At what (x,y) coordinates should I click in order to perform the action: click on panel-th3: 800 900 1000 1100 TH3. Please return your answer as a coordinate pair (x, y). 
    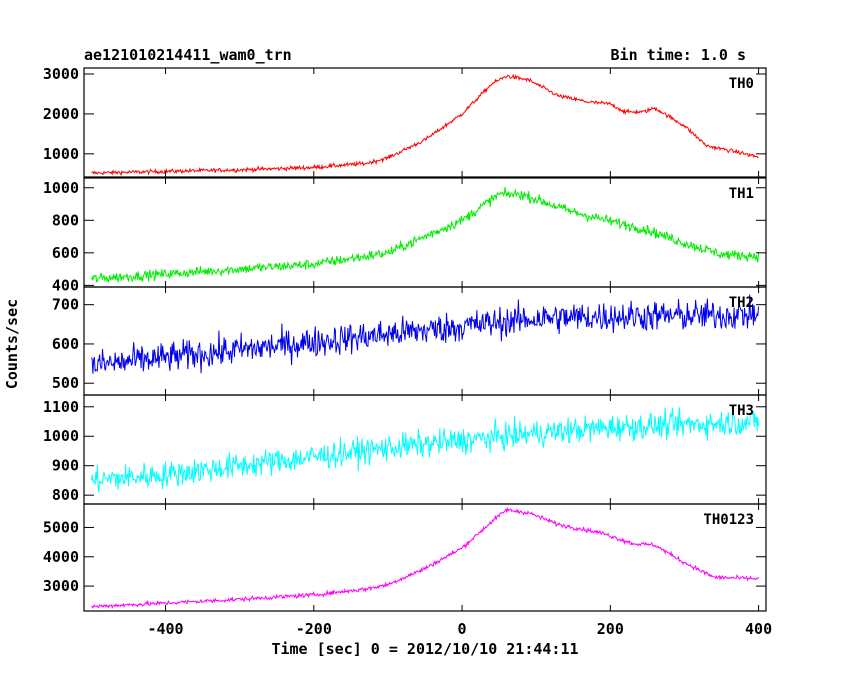
    Looking at the image, I should click on (405, 449).